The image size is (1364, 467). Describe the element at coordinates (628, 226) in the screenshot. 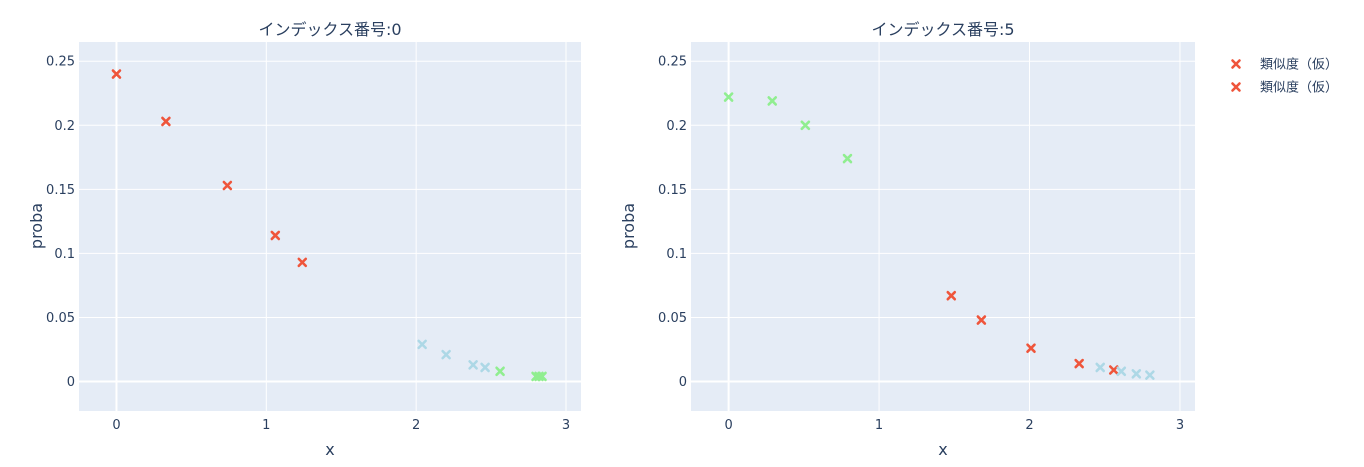

I see `y-axis-label-1: proba` at that location.